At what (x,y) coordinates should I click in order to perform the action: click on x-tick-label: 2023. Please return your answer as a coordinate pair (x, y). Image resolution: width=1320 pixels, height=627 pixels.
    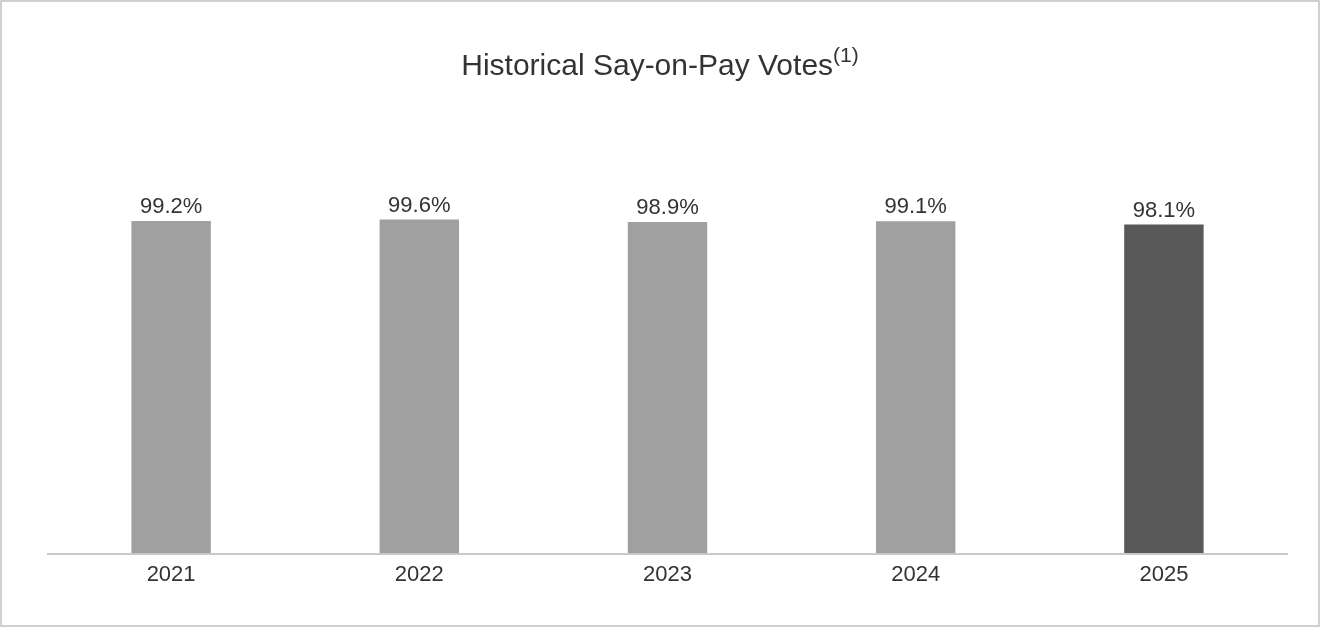
    Looking at the image, I should click on (667, 574).